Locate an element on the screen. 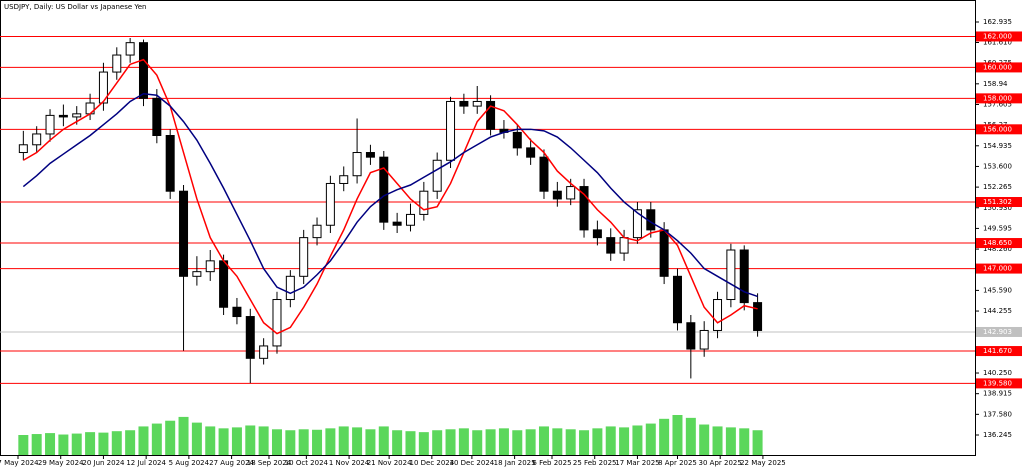 The image size is (1024, 470). y-tick-label: 153.600 is located at coordinates (997, 166).